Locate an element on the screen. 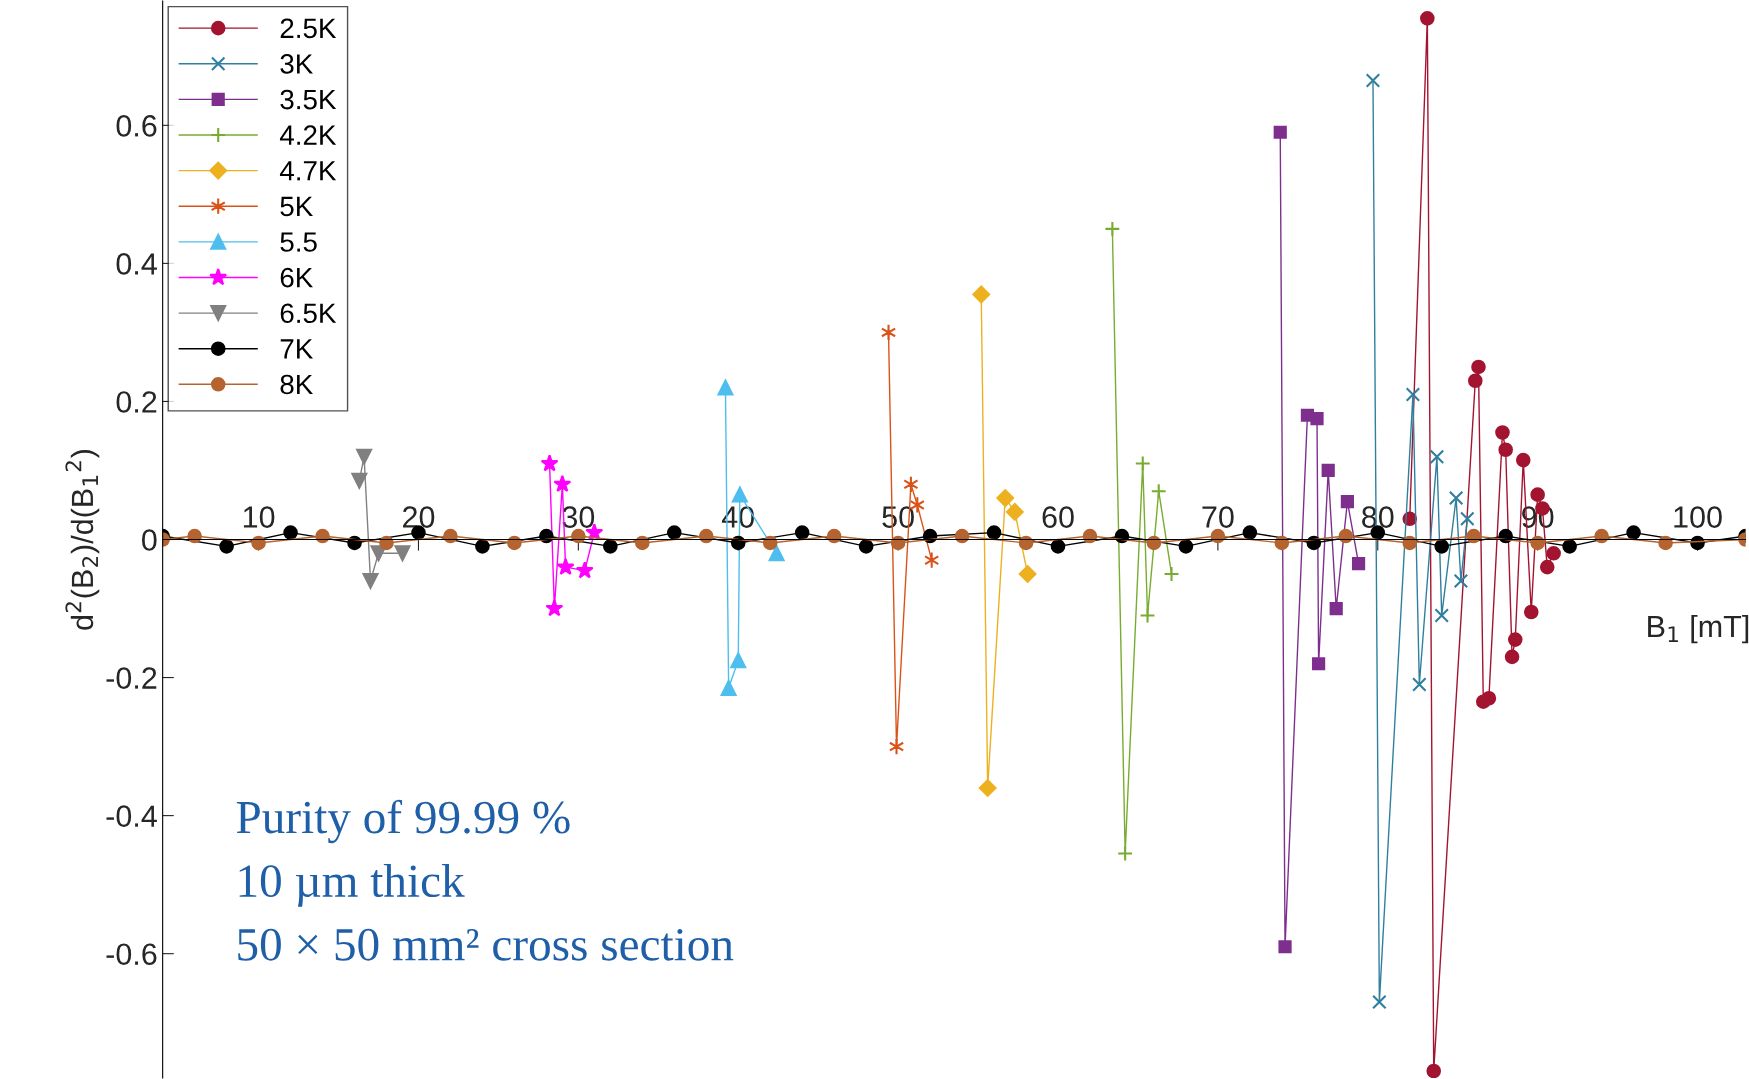 The image size is (1749, 1079). x-tick-label: 10 is located at coordinates (259, 517).